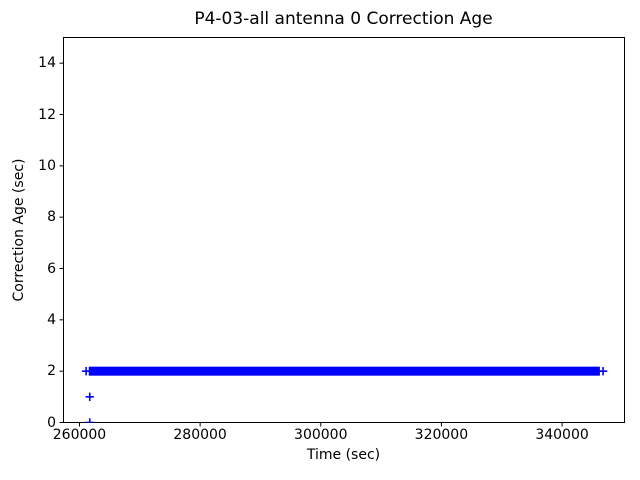 The width and height of the screenshot is (640, 480). What do you see at coordinates (344, 371) in the screenshot?
I see `dense-marker-run` at bounding box center [344, 371].